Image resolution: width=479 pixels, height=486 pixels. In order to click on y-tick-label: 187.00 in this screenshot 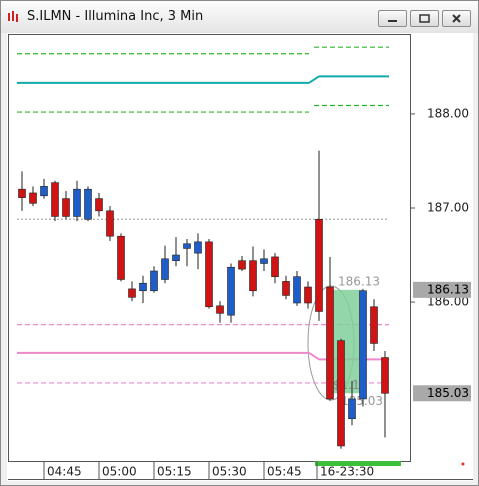, I will do `click(448, 207)`.